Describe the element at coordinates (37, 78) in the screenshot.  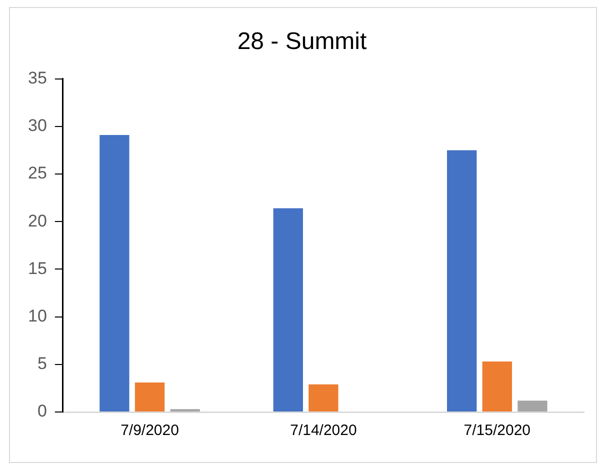
I see `y-tick-label: 35` at that location.